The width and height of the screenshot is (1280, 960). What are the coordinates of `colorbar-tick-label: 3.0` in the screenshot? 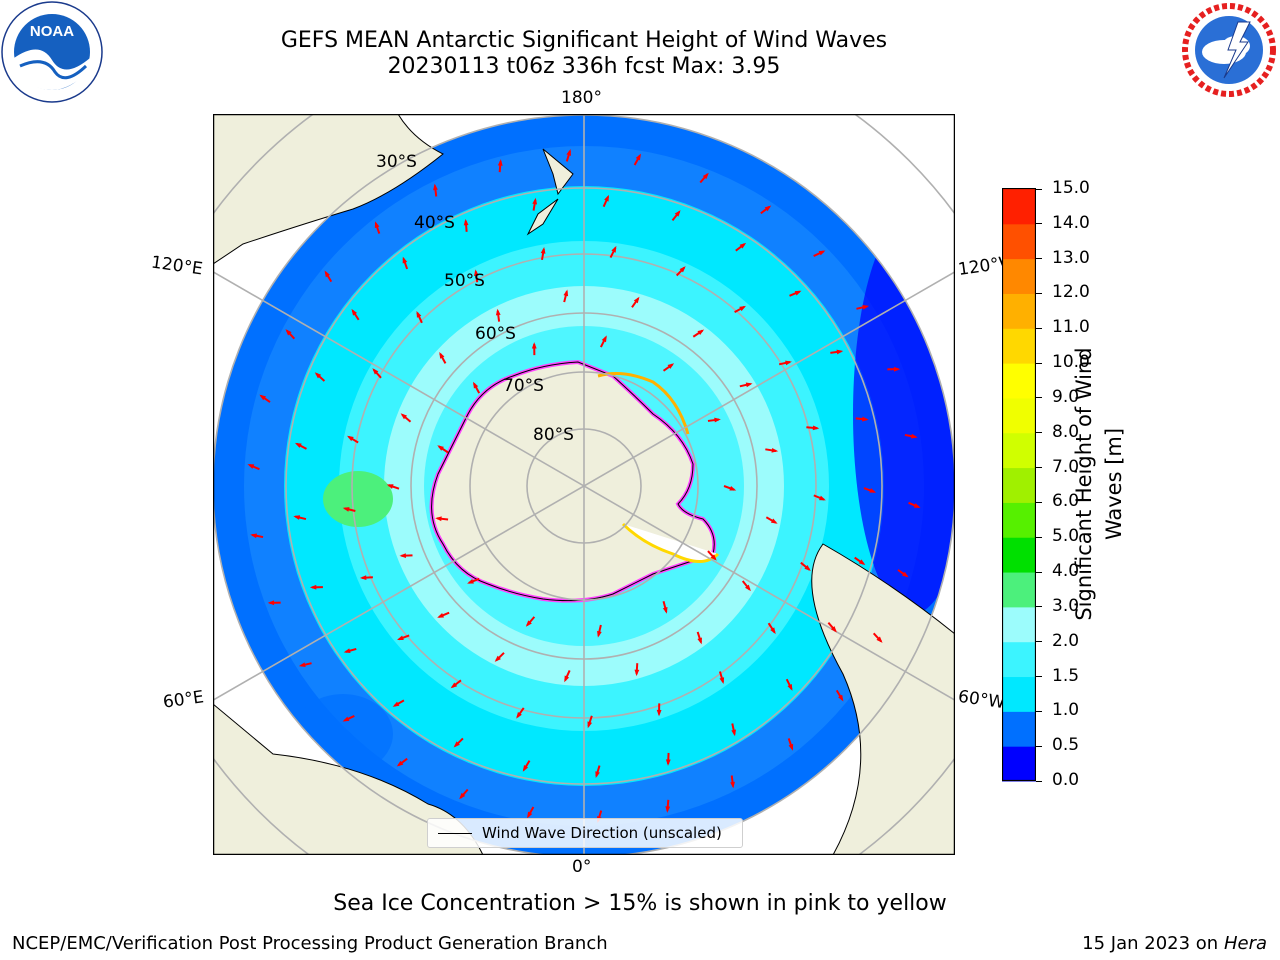 It's located at (1066, 605).